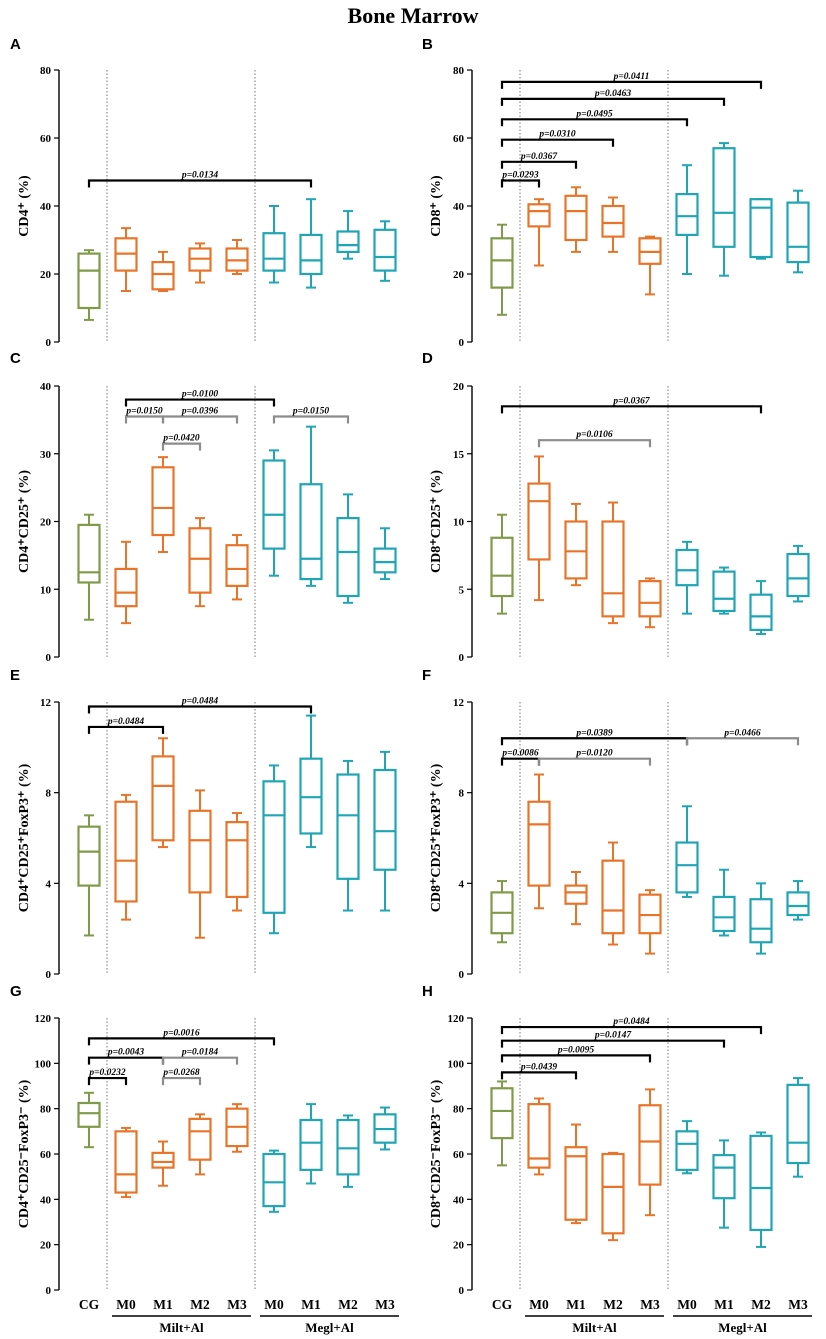  What do you see at coordinates (46, 1110) in the screenshot?
I see `y-tick-label: 80` at bounding box center [46, 1110].